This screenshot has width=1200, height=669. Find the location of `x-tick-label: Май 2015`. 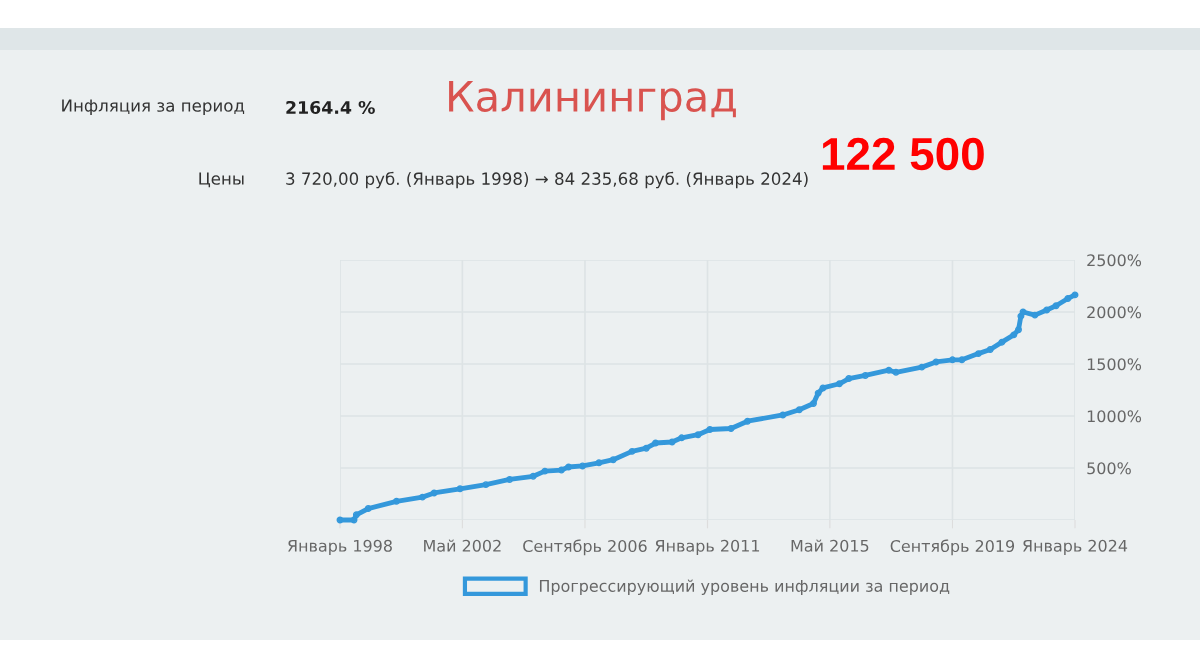

x-tick-label: Май 2015 is located at coordinates (830, 545).